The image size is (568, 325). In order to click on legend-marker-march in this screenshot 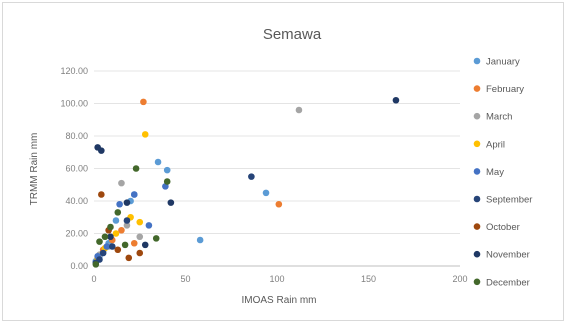, I will do `click(477, 116)`.